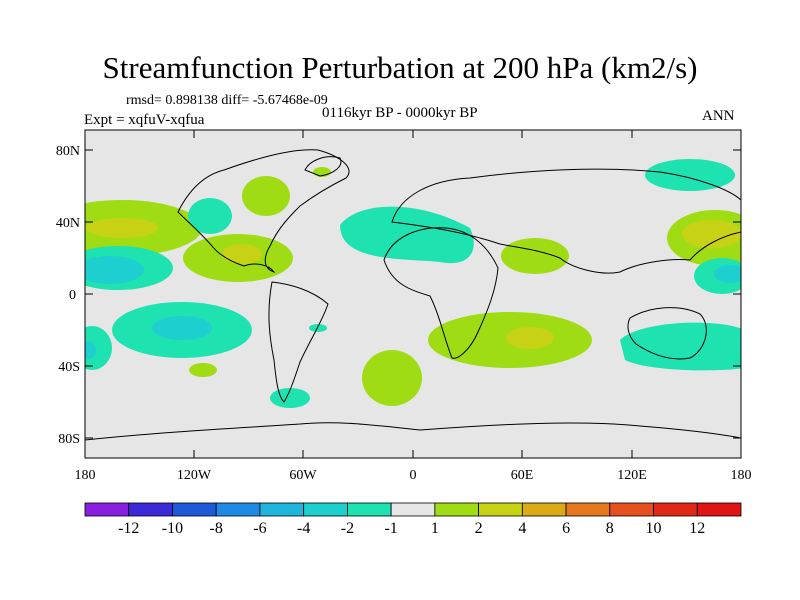 This screenshot has width=800, height=600. Describe the element at coordinates (632, 475) in the screenshot. I see `lon-label-120e: 120E` at that location.